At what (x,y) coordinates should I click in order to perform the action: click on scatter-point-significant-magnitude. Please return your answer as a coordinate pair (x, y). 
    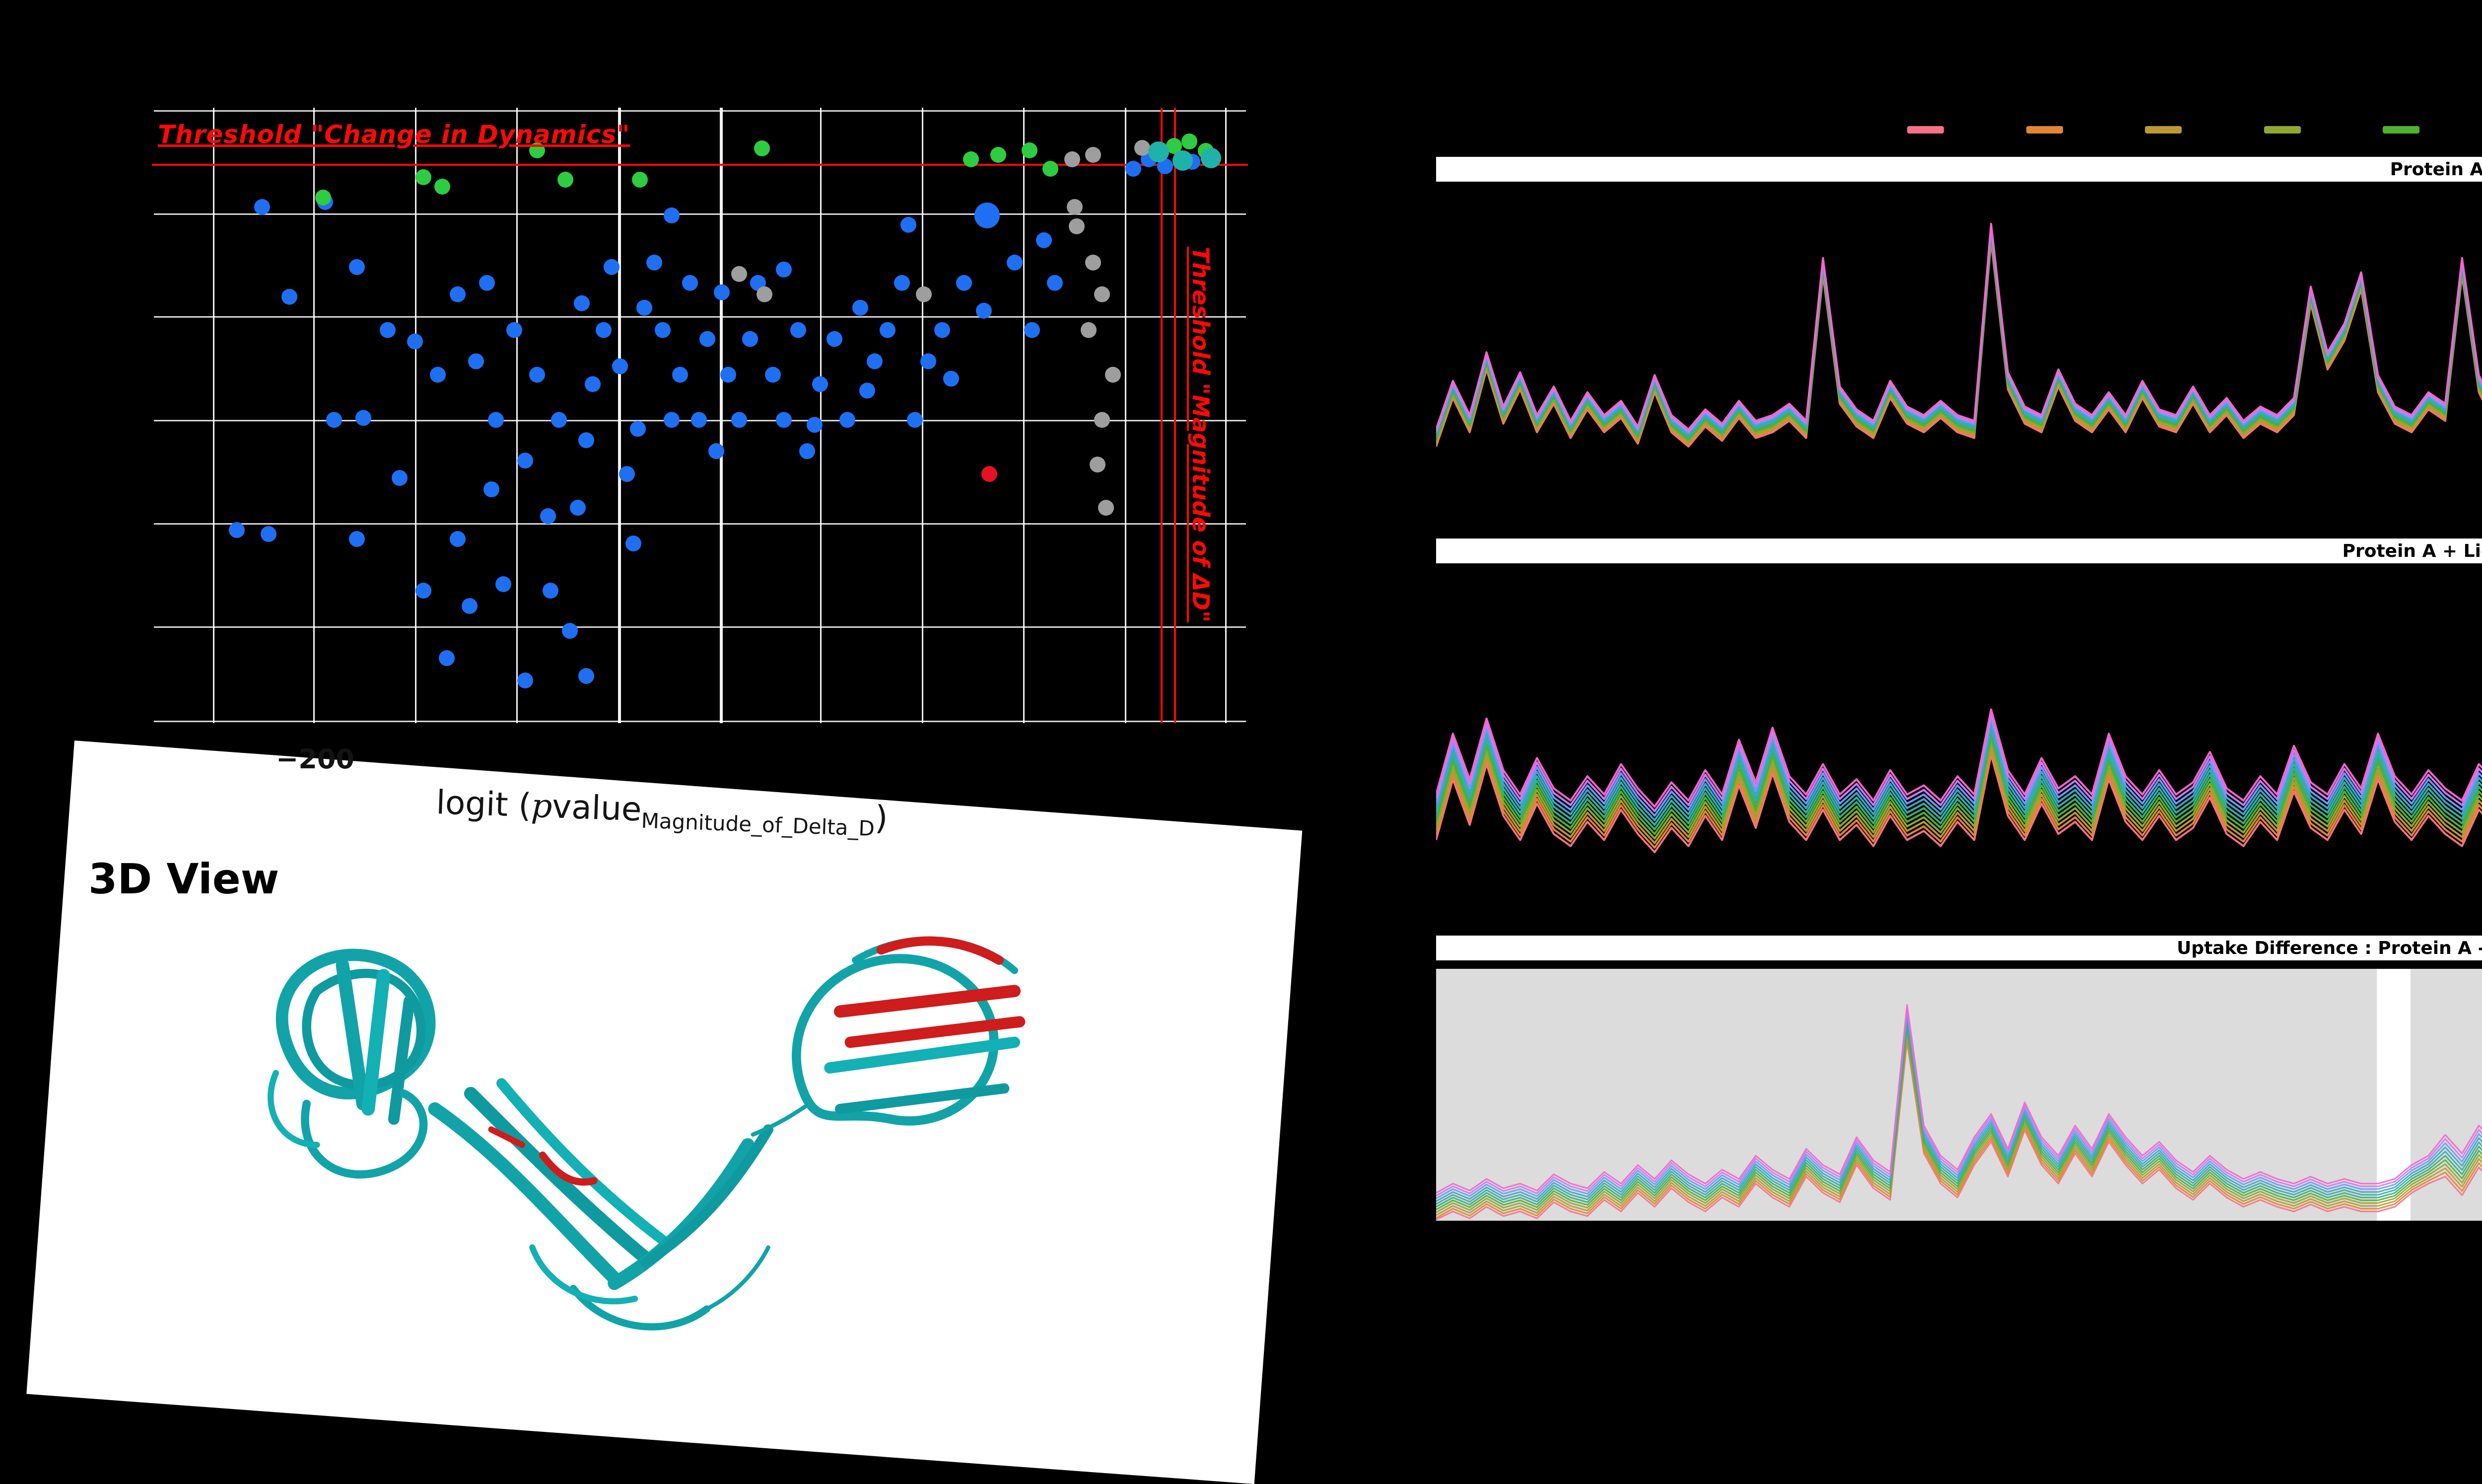
    Looking at the image, I should click on (989, 474).